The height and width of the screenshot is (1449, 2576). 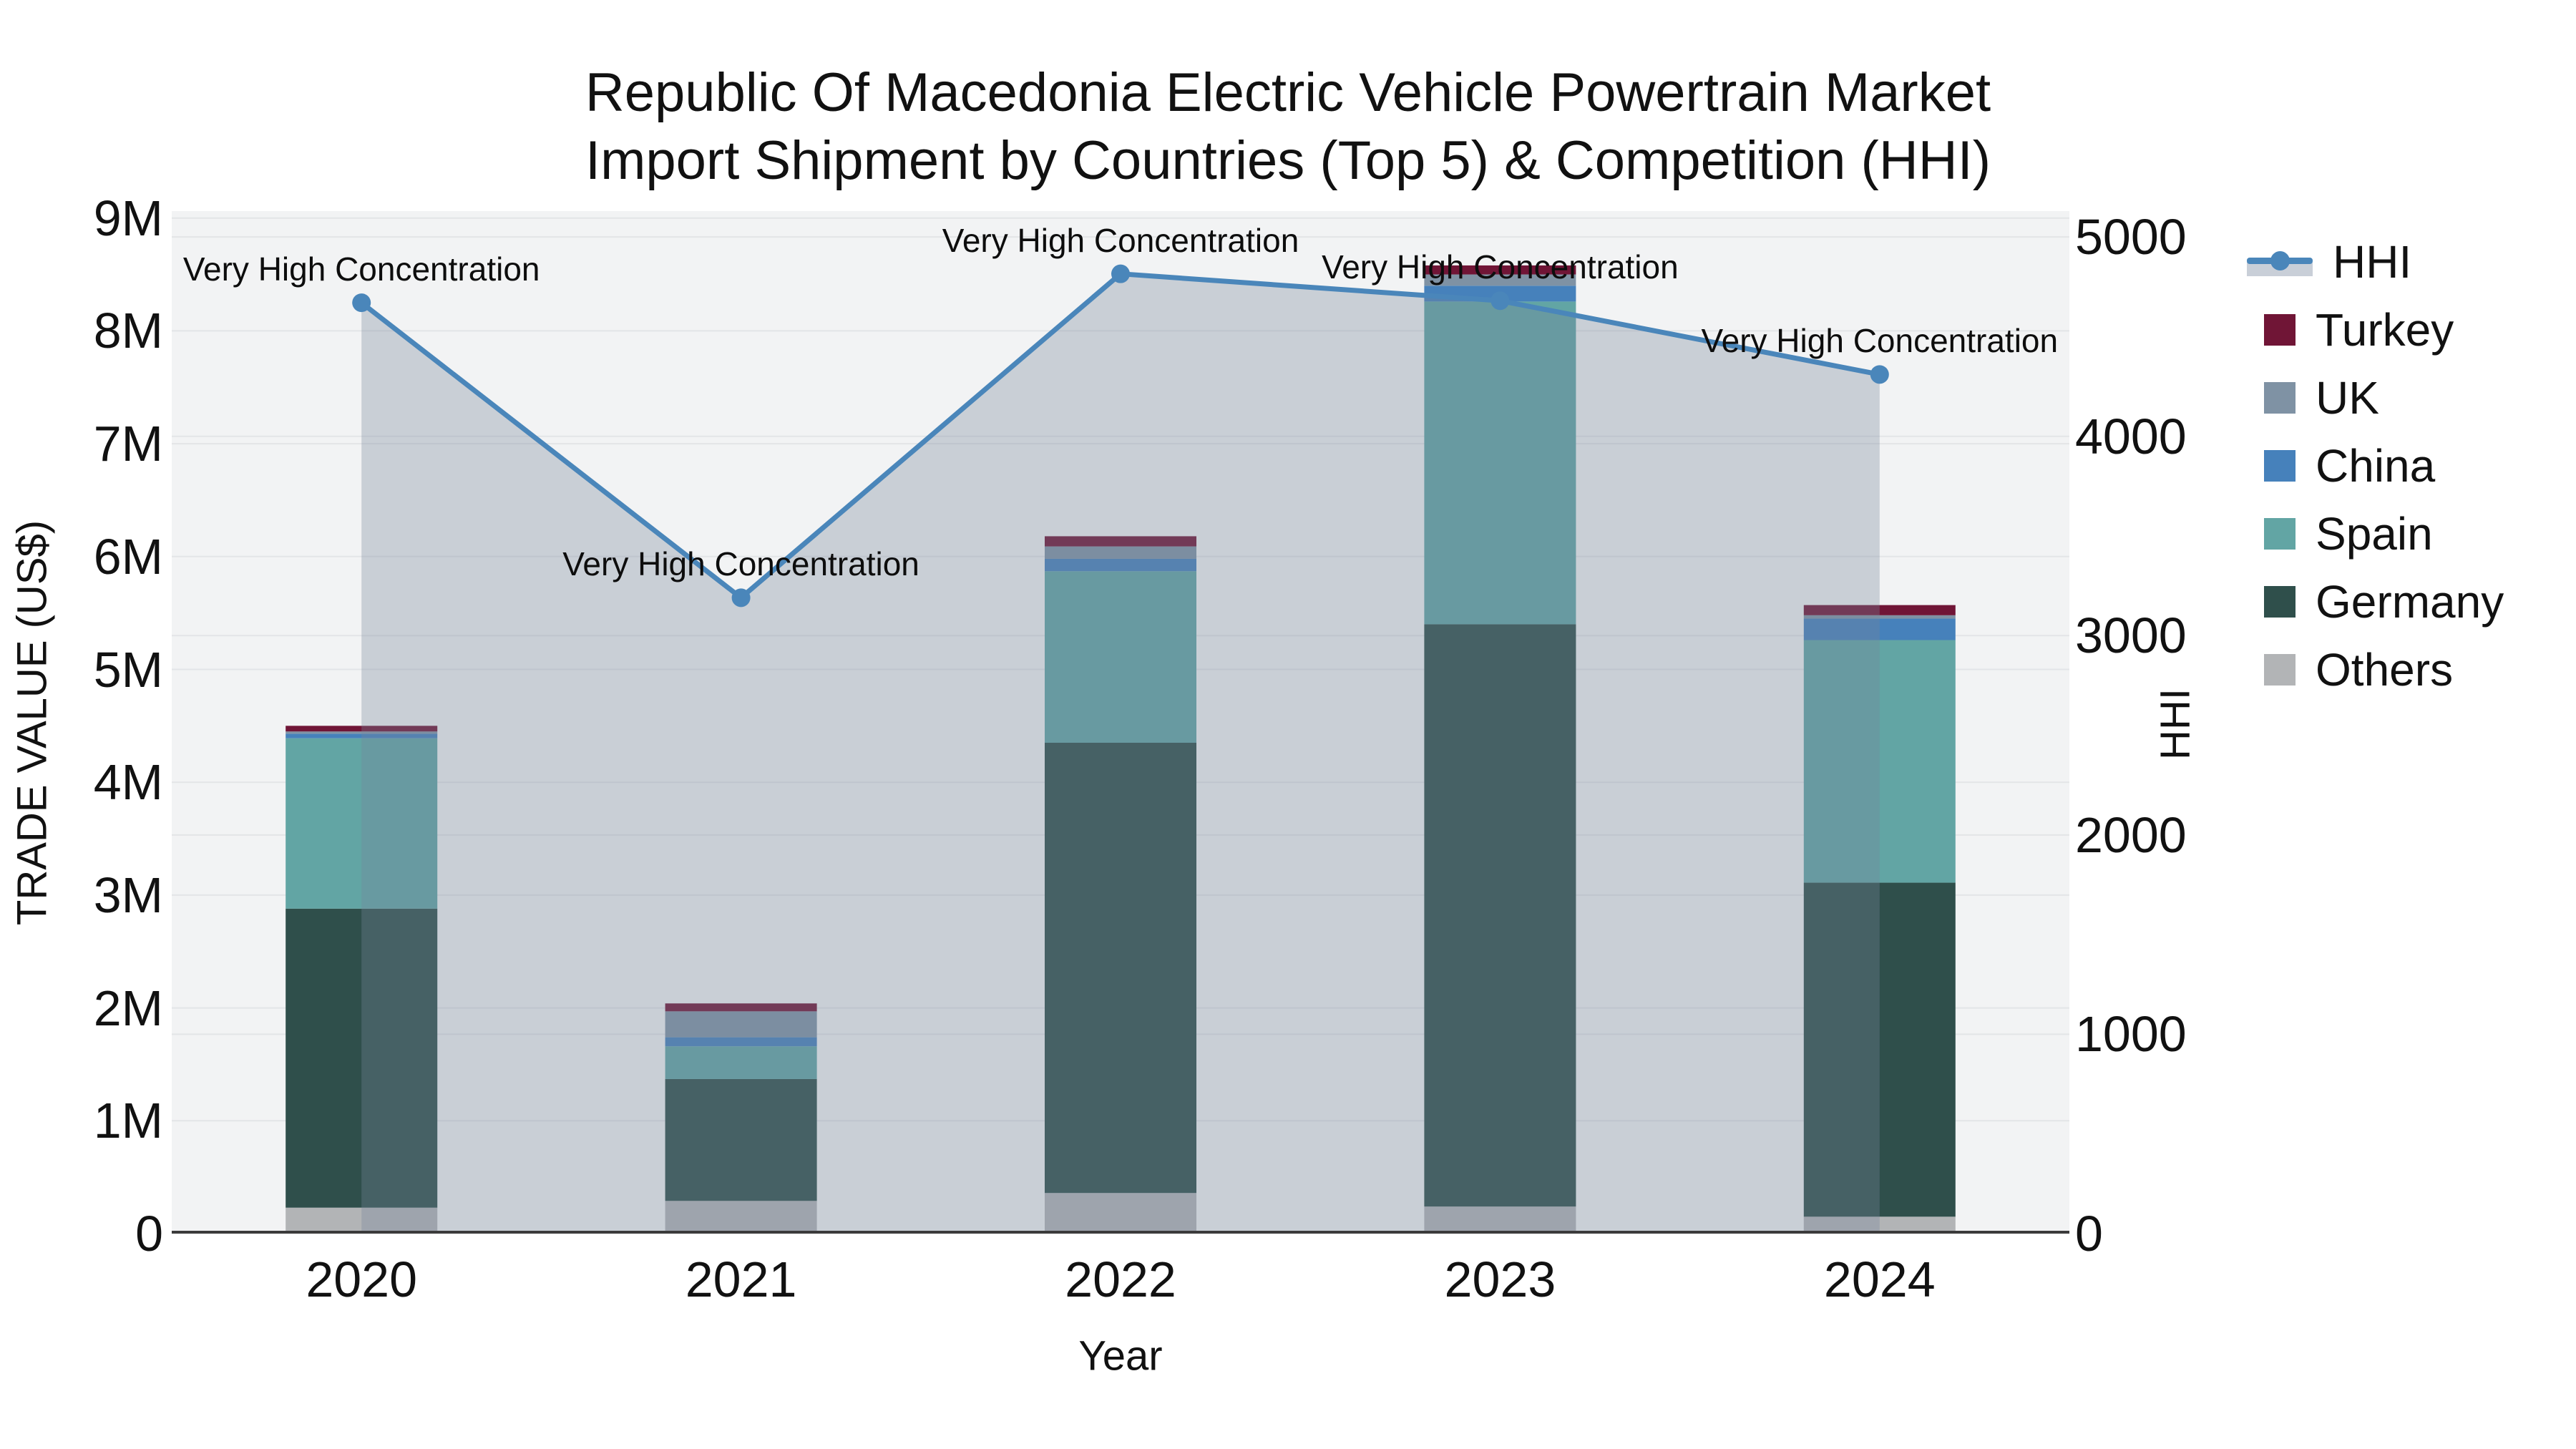 I want to click on bar-segment-germany-2022, so click(x=1120, y=968).